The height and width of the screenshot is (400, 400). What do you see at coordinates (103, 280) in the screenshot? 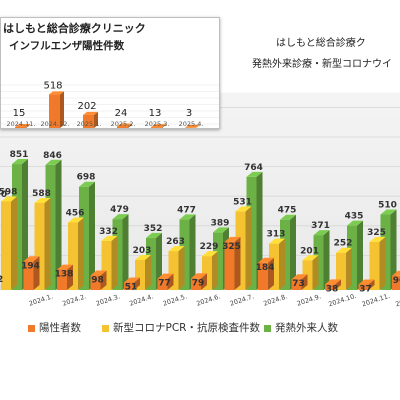
I see `bar-0-3-side` at bounding box center [103, 280].